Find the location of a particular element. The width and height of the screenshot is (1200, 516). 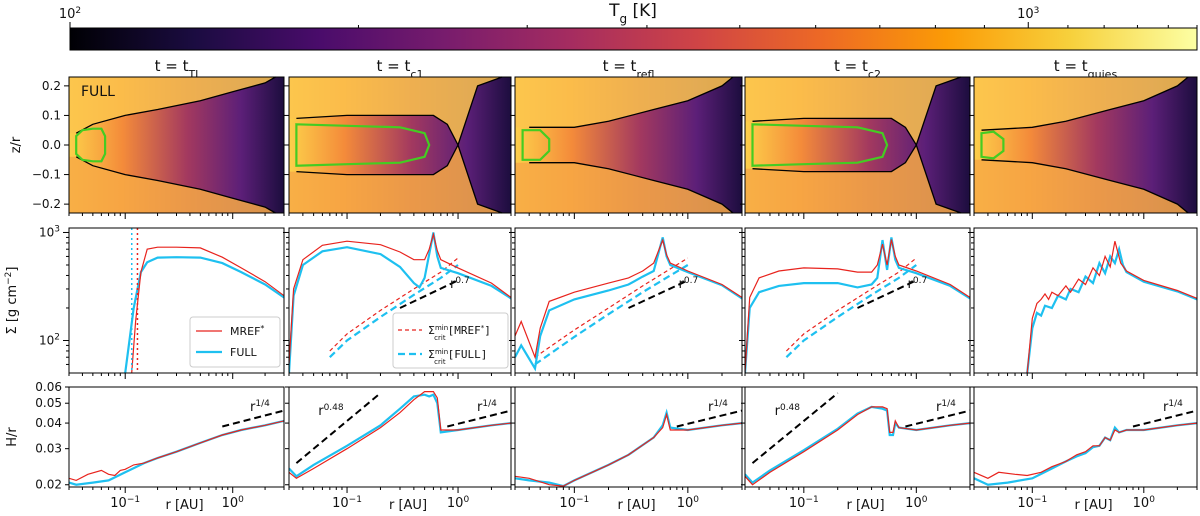

y-tick-label: 102 is located at coordinates (49, 339).